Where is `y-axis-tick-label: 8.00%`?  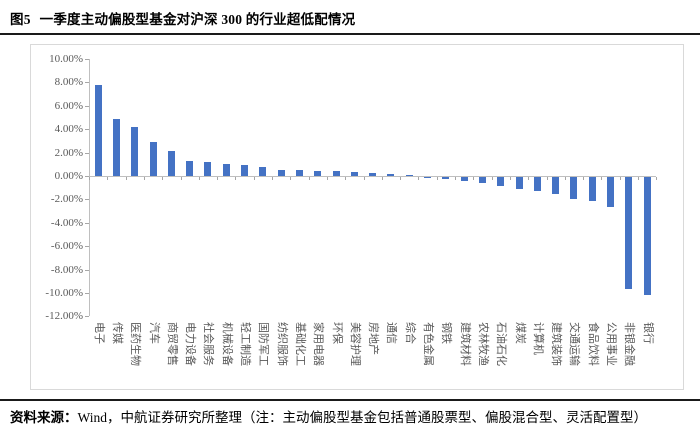
y-axis-tick-label: 8.00% is located at coordinates (68, 82).